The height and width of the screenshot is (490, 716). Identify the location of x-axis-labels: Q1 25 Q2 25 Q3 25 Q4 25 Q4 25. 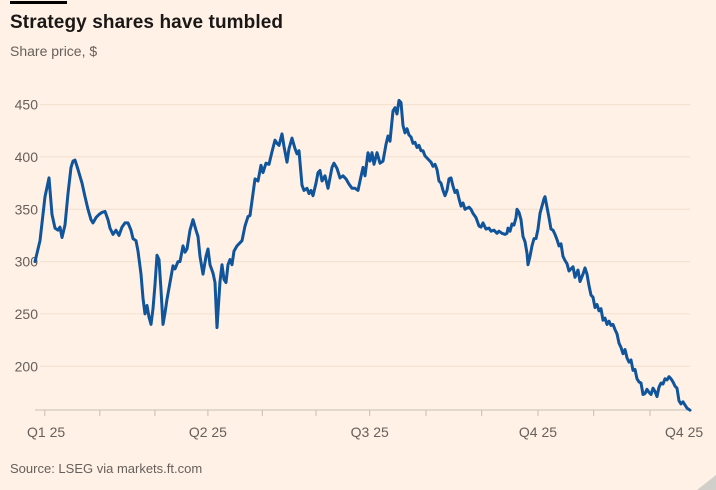
(365, 432).